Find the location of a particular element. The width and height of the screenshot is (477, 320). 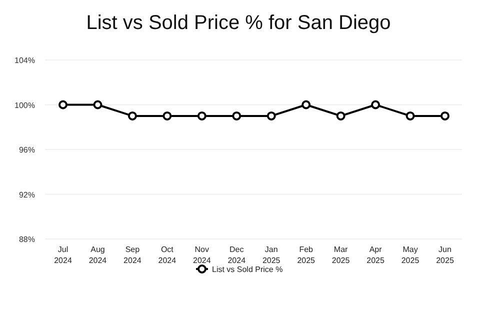

x-tick-label: Mar 2025 is located at coordinates (341, 255).